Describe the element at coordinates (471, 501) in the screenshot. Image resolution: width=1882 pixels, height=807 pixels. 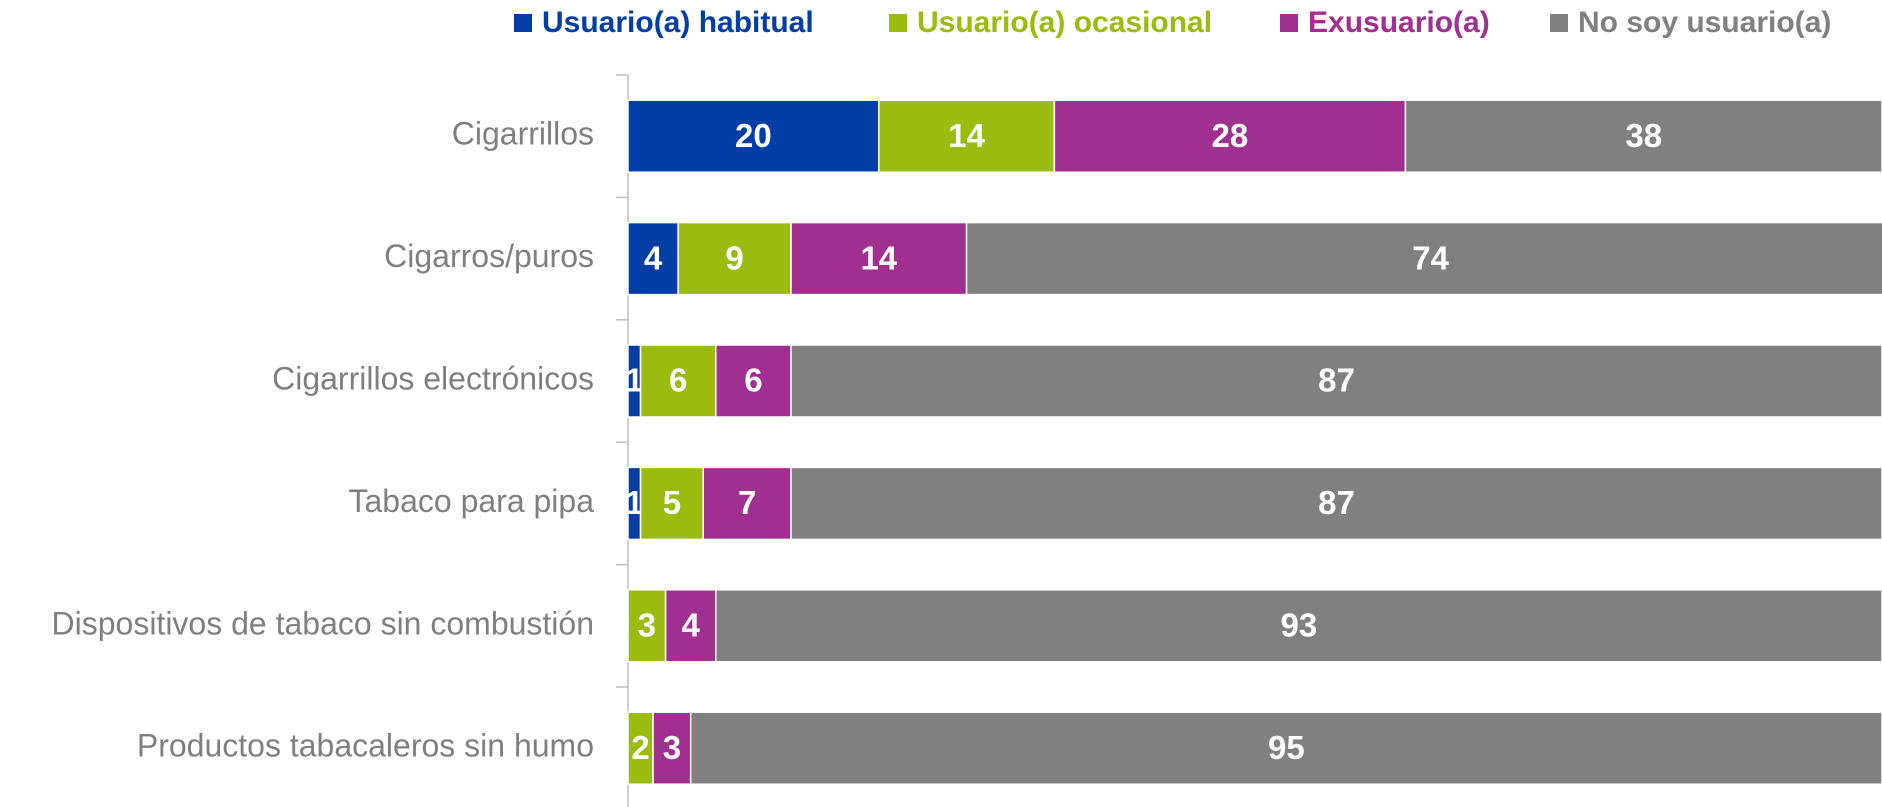
I see `category-label: Tabaco para pipa` at that location.